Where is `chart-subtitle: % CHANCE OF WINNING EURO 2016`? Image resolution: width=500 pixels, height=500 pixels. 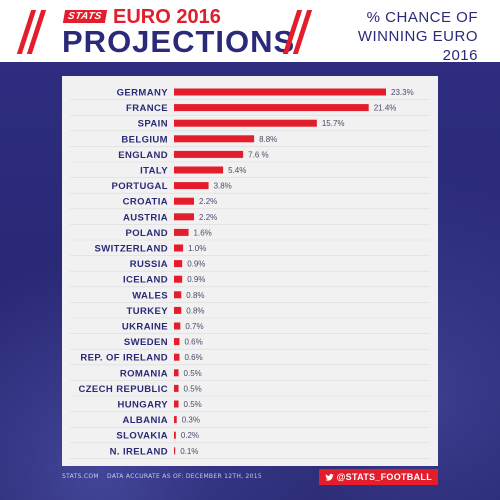 chart-subtitle: % CHANCE OF WINNING EURO 2016 is located at coordinates (398, 36).